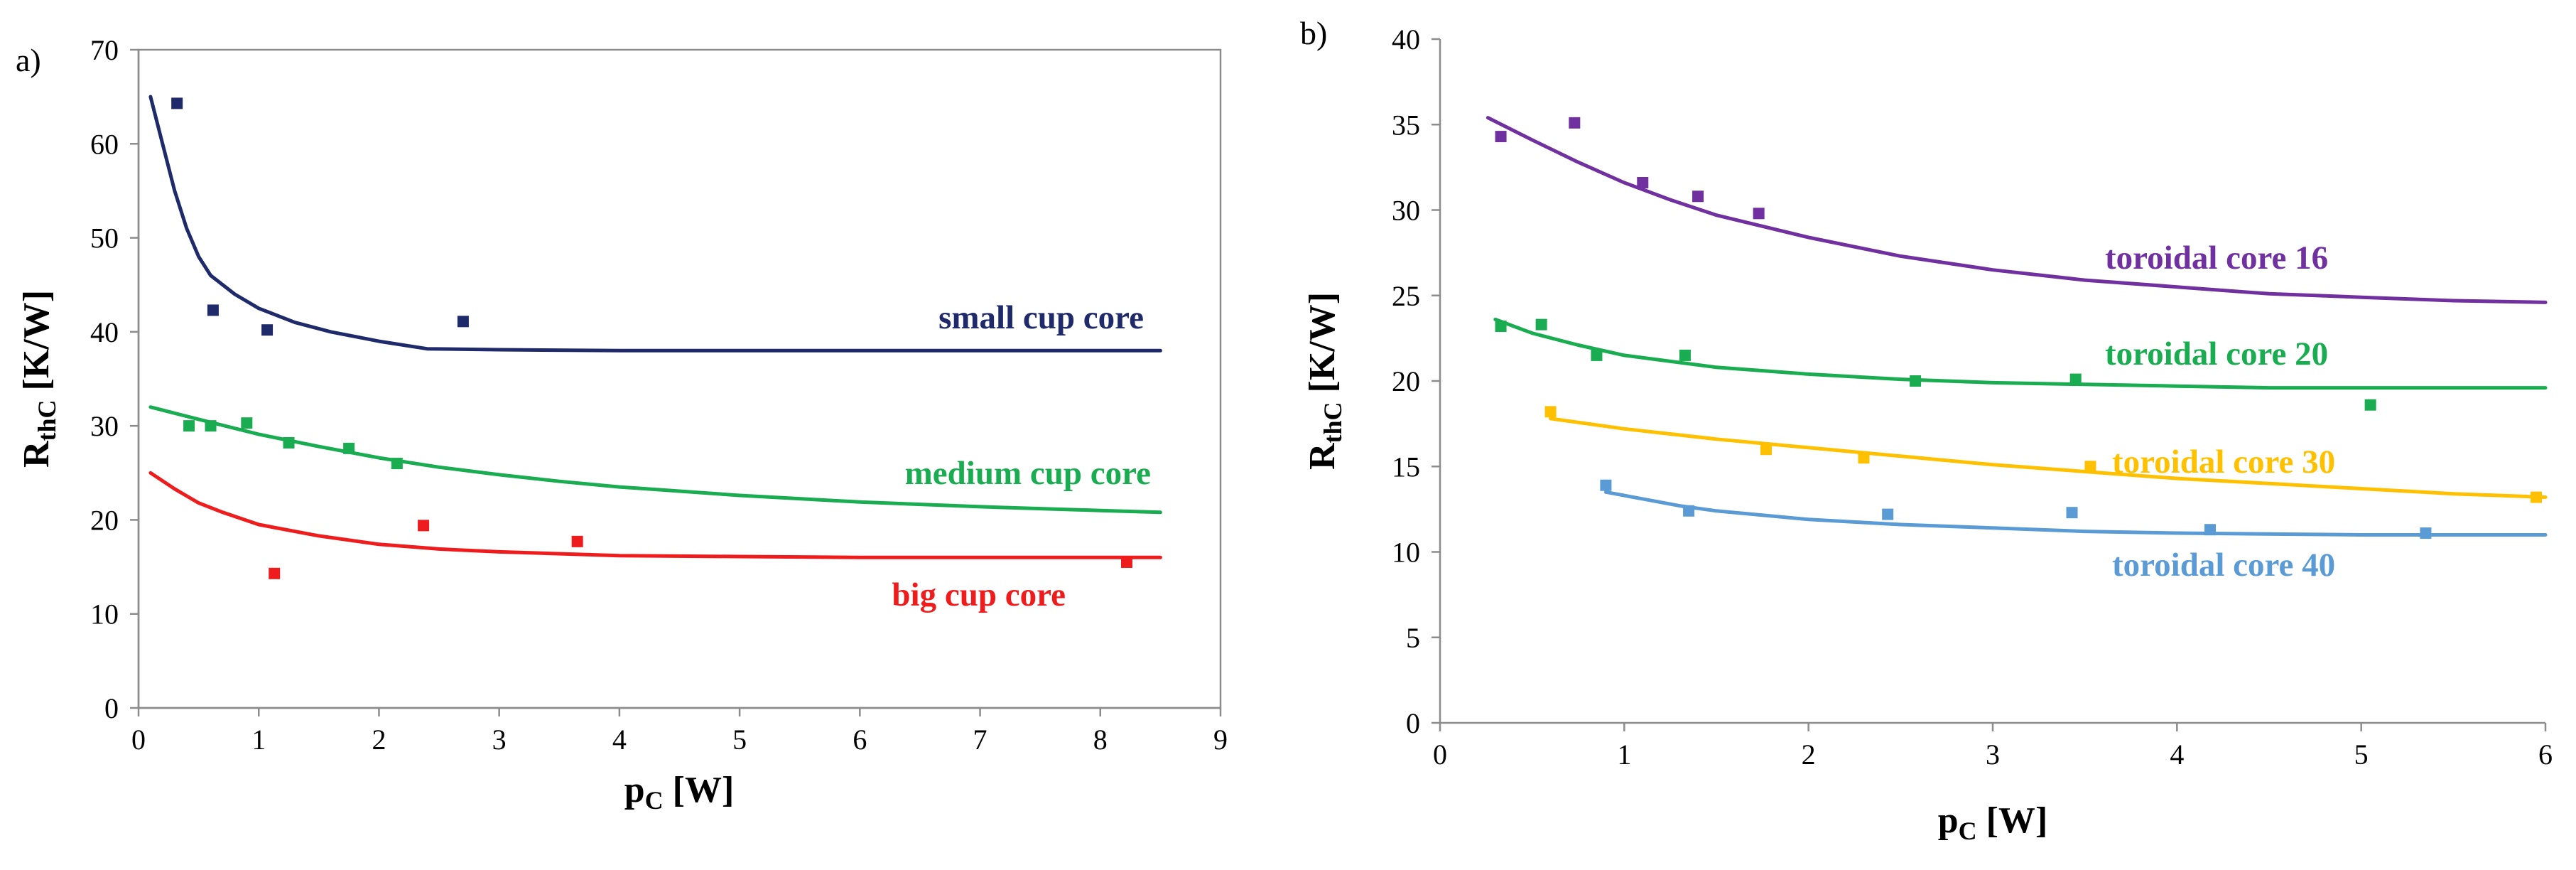 The height and width of the screenshot is (870, 2576). I want to click on panel-a-y-tick-label: 70, so click(104, 50).